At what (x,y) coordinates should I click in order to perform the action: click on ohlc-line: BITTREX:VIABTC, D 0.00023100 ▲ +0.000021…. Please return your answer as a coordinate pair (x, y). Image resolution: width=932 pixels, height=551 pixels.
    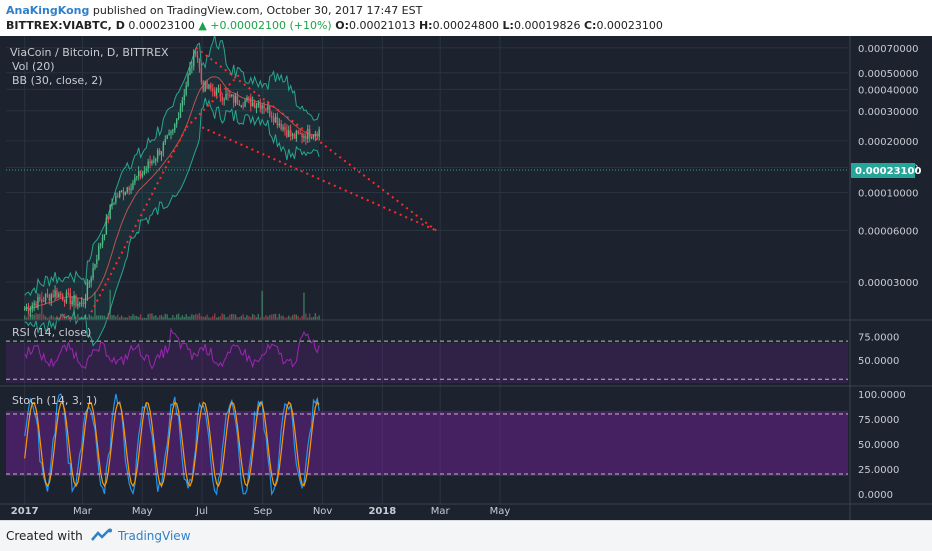
    Looking at the image, I should click on (334, 25).